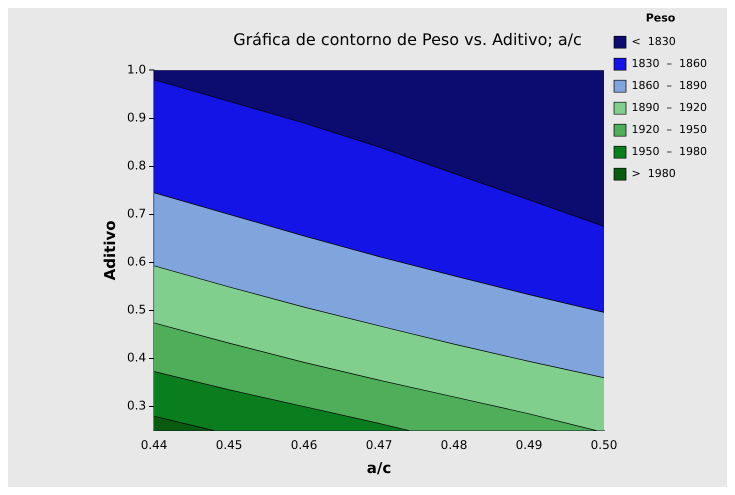 The height and width of the screenshot is (495, 735). What do you see at coordinates (136, 213) in the screenshot?
I see `y-tick-label: 0.7` at bounding box center [136, 213].